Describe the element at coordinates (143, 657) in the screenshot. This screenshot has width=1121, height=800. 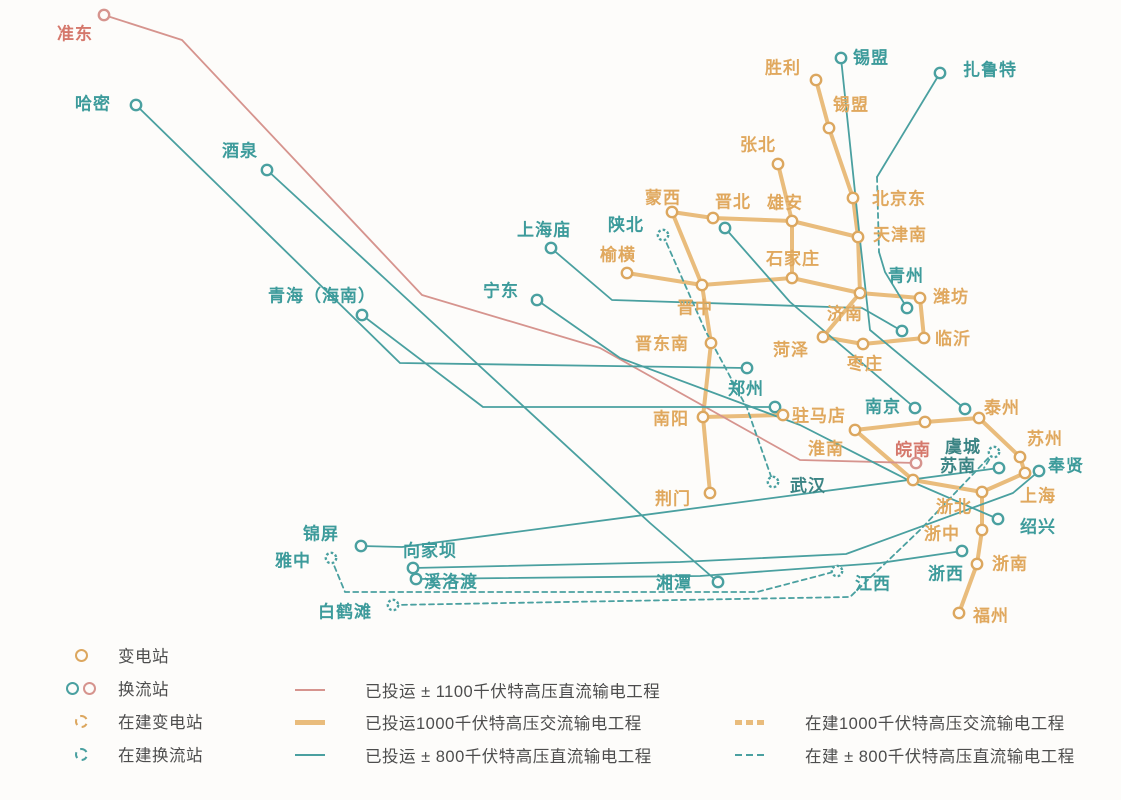
I see `legend-label-substation: 变电站` at that location.